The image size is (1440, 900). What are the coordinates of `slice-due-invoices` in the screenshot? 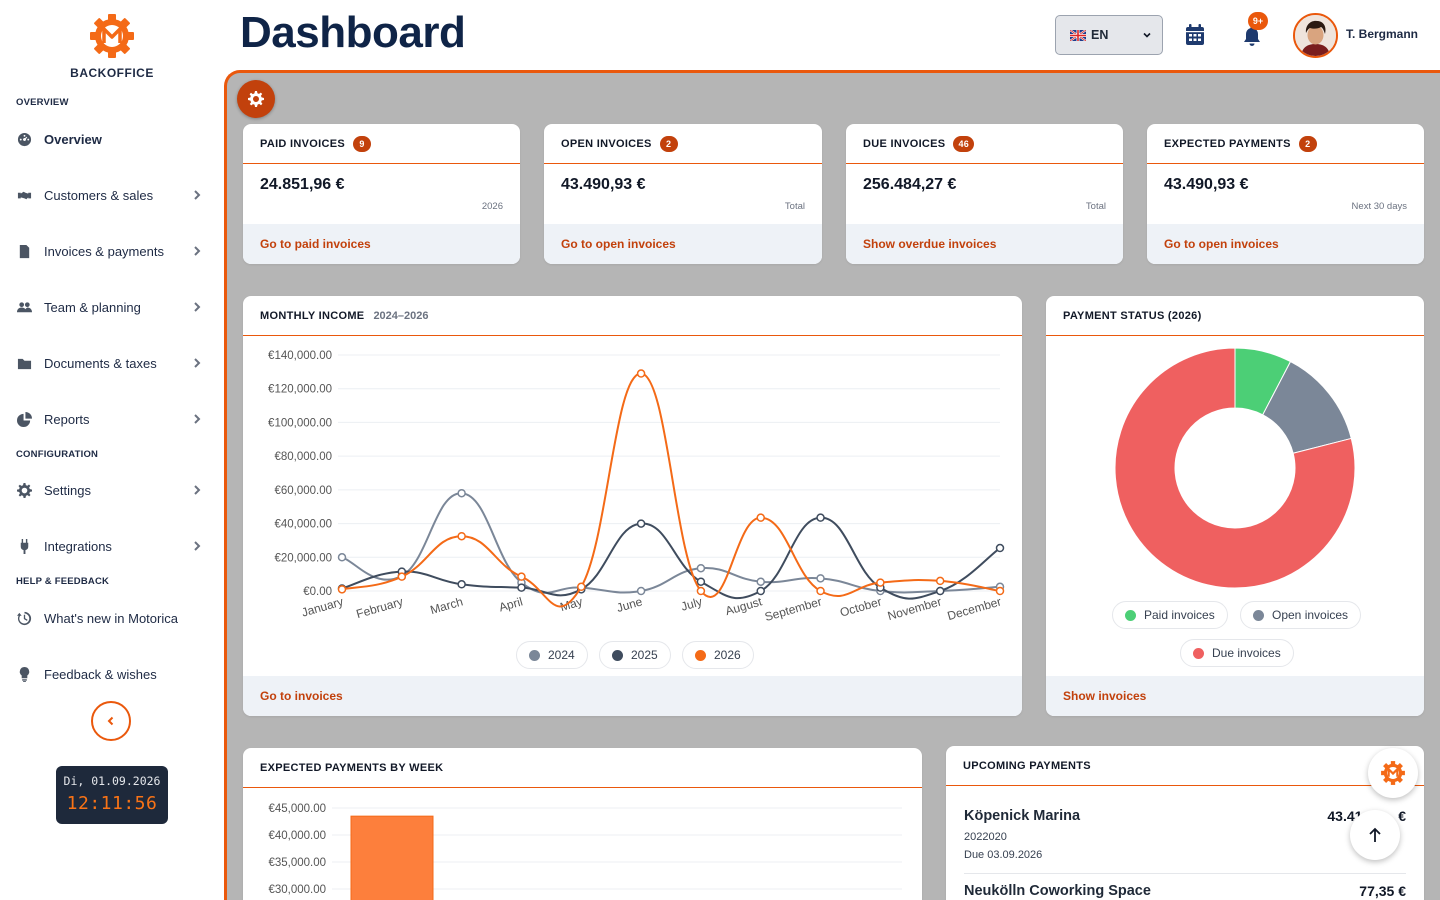 It's located at (1235, 468).